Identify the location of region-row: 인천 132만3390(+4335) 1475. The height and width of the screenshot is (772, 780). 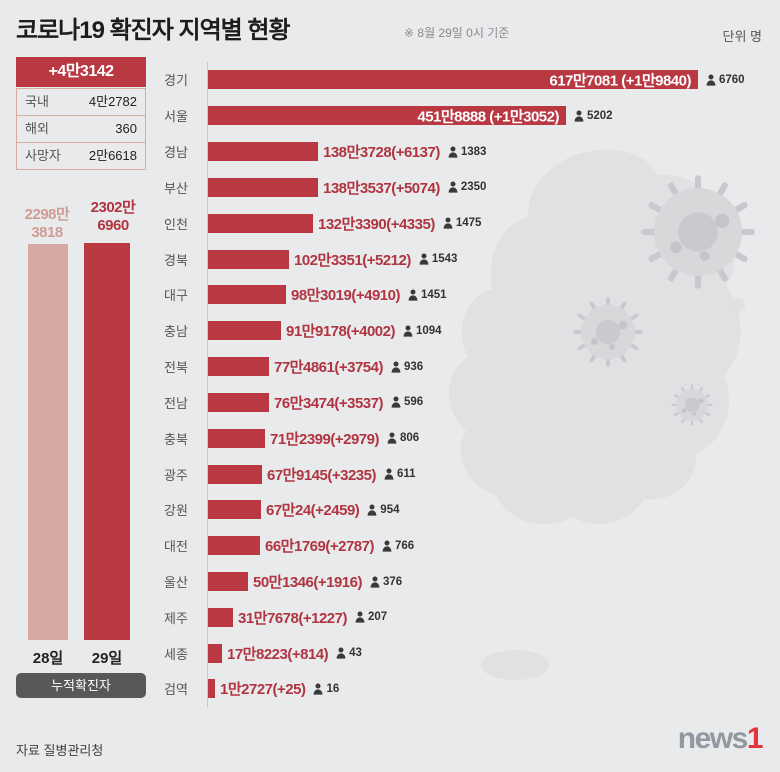
(460, 223).